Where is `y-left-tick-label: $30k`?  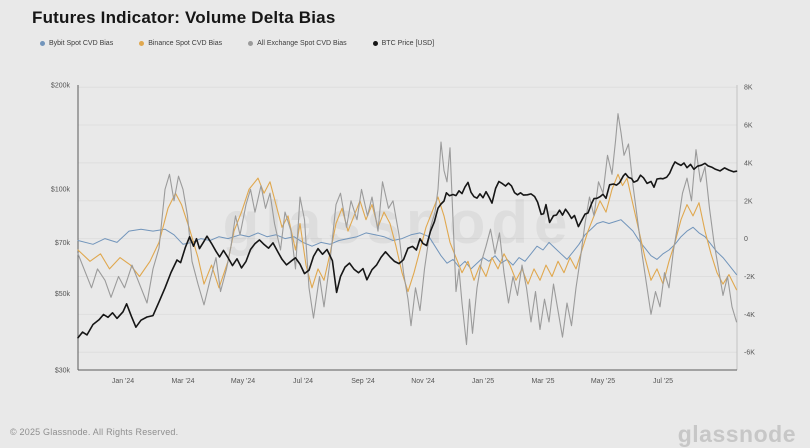
y-left-tick-label: $30k is located at coordinates (63, 371).